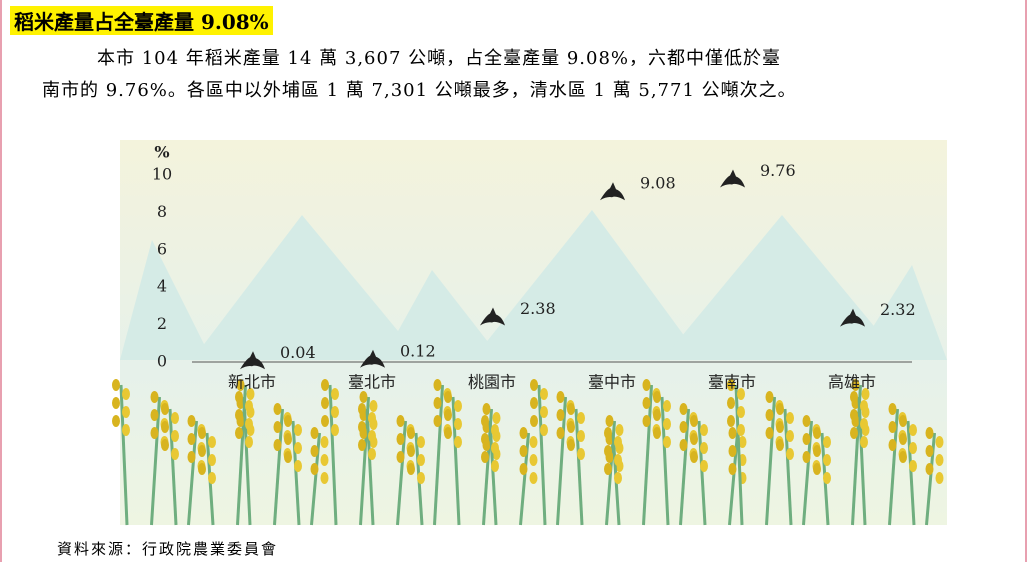 This screenshot has height=562, width=1027. I want to click on source: 資料來源：行政院農業委員會, so click(168, 549).